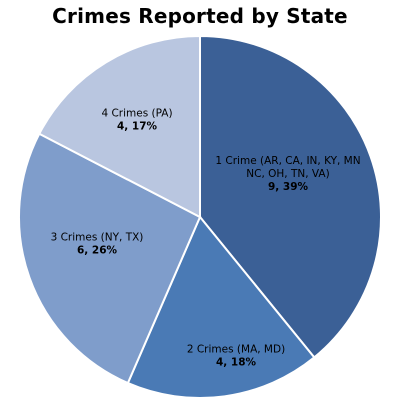 This screenshot has width=400, height=410. I want to click on chart-title: Crimes Reported by State, so click(200, 16).